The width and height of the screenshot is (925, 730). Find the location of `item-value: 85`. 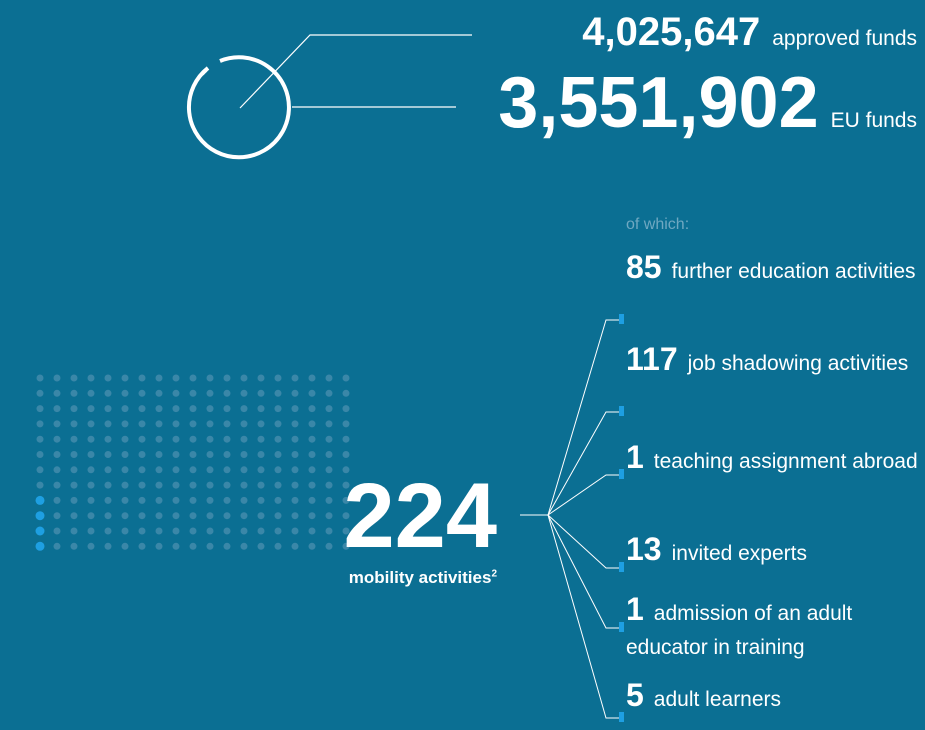

item-value: 85 is located at coordinates (644, 267).